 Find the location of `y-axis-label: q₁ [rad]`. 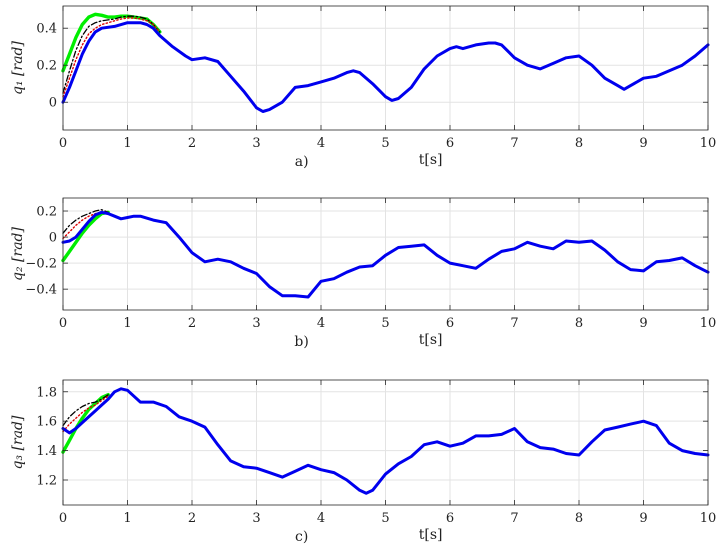

y-axis-label: q₁ [rad] is located at coordinates (18, 67).